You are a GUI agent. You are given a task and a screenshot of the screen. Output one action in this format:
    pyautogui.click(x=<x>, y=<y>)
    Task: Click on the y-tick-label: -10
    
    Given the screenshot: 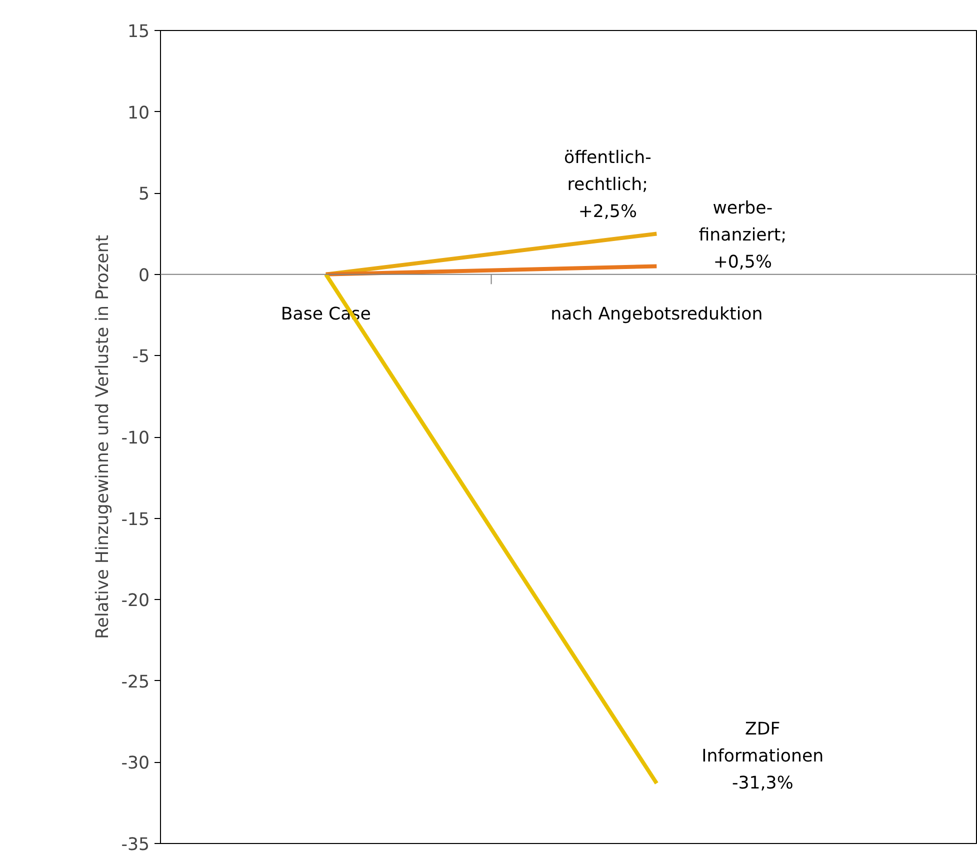 What is the action you would take?
    pyautogui.click(x=135, y=438)
    